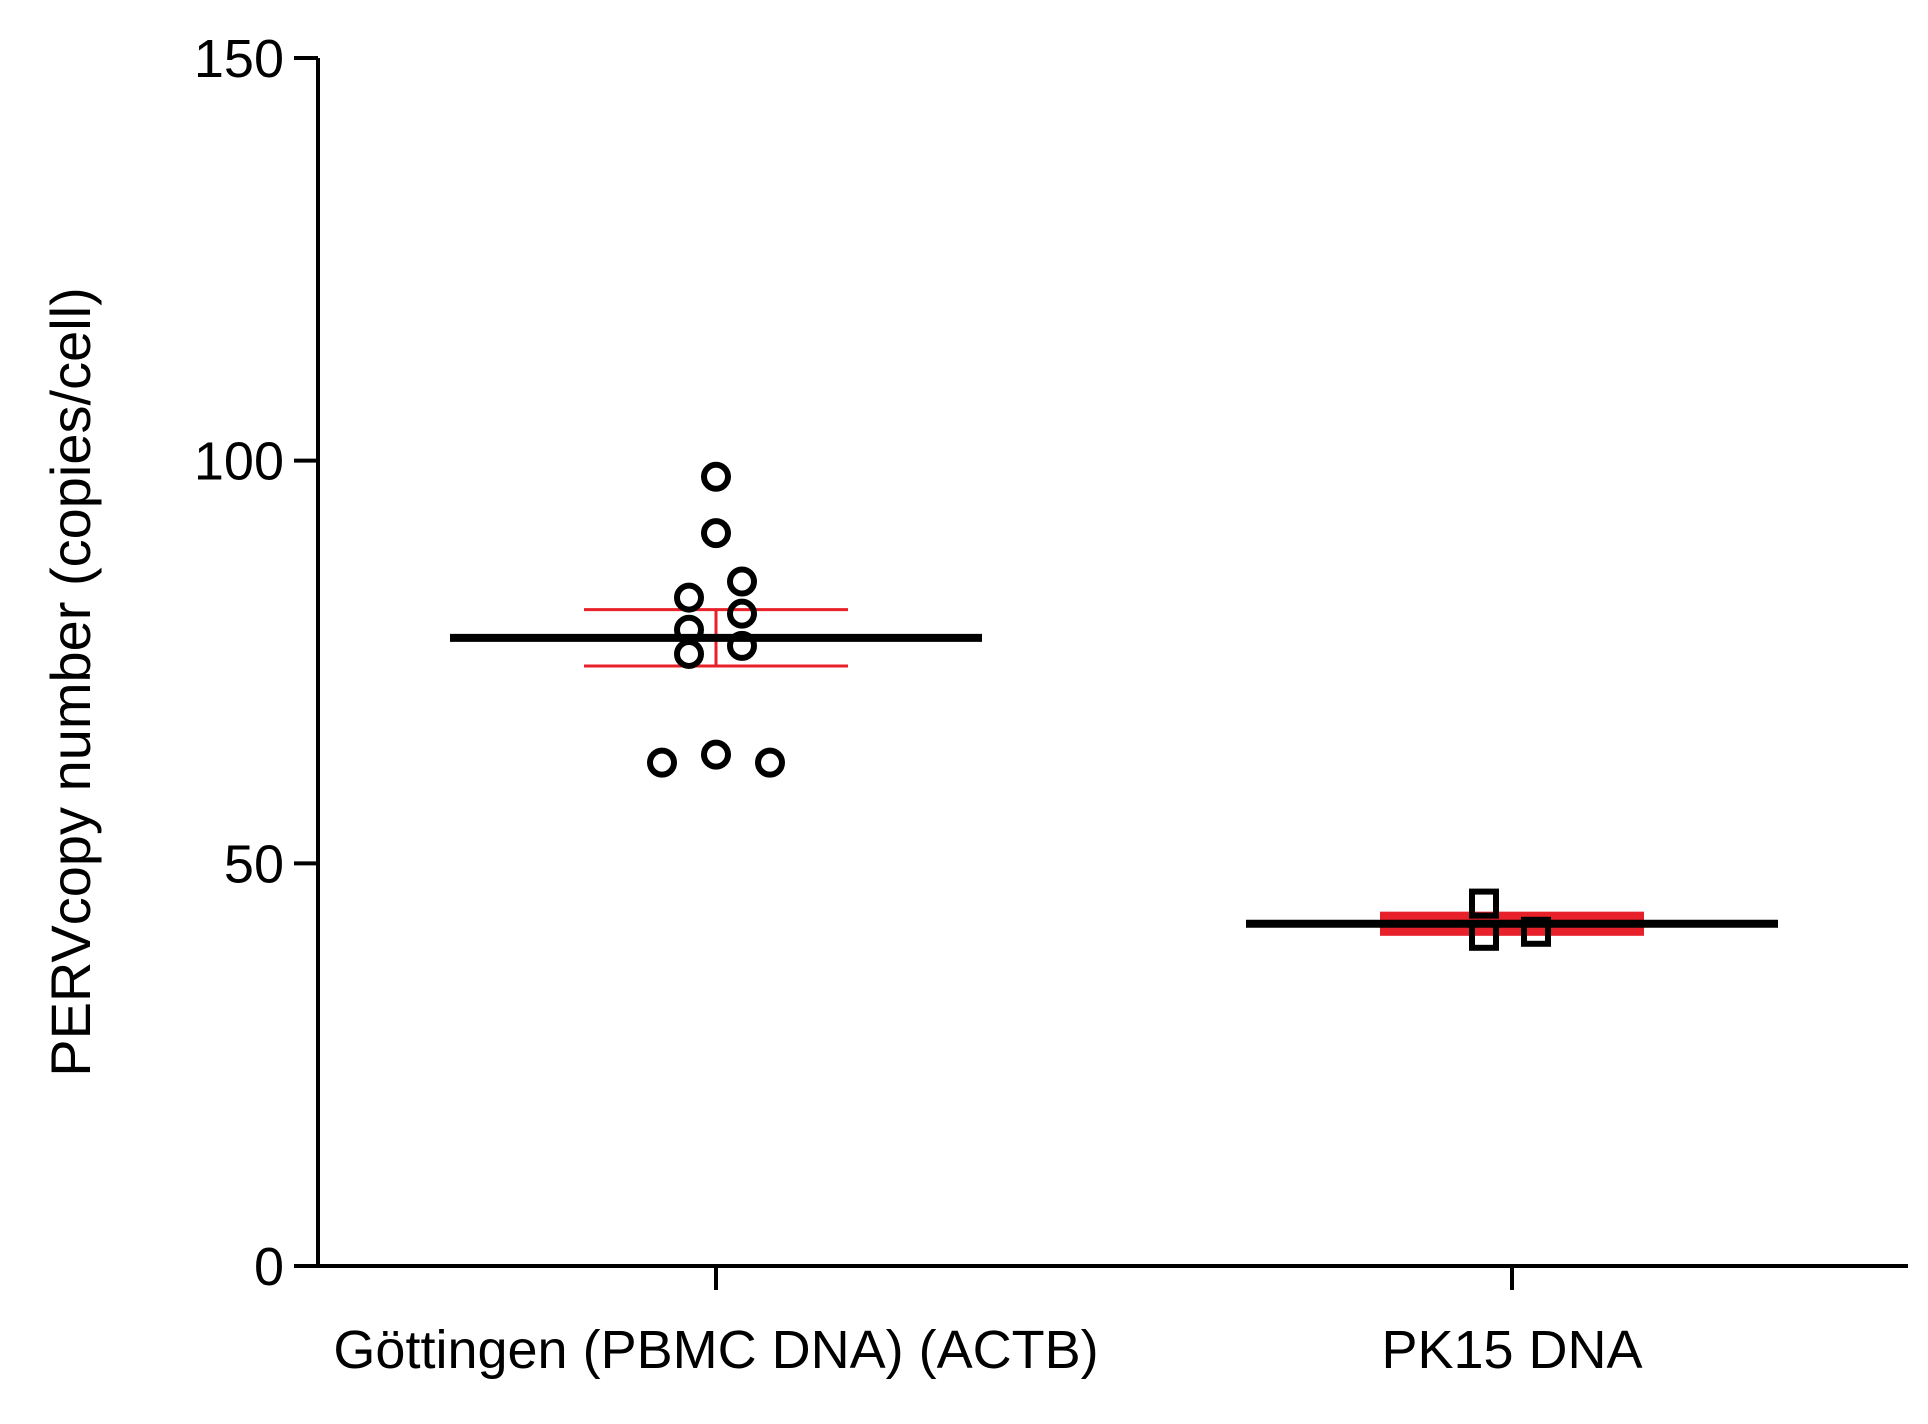  I want to click on y-tick-label: 100, so click(239, 462).